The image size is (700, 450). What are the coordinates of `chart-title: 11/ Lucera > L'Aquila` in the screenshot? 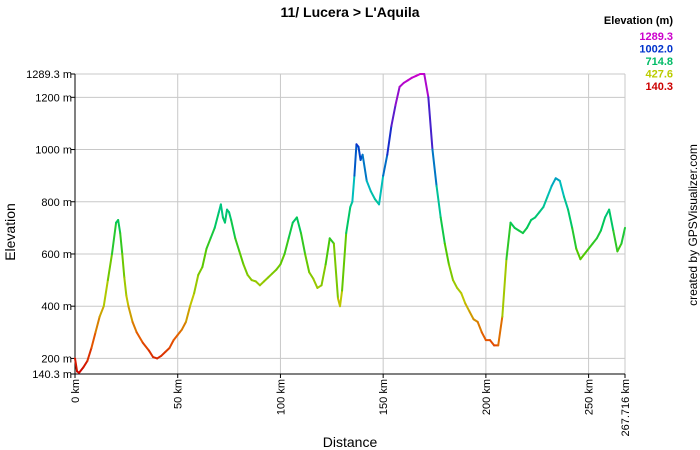 It's located at (349, 12).